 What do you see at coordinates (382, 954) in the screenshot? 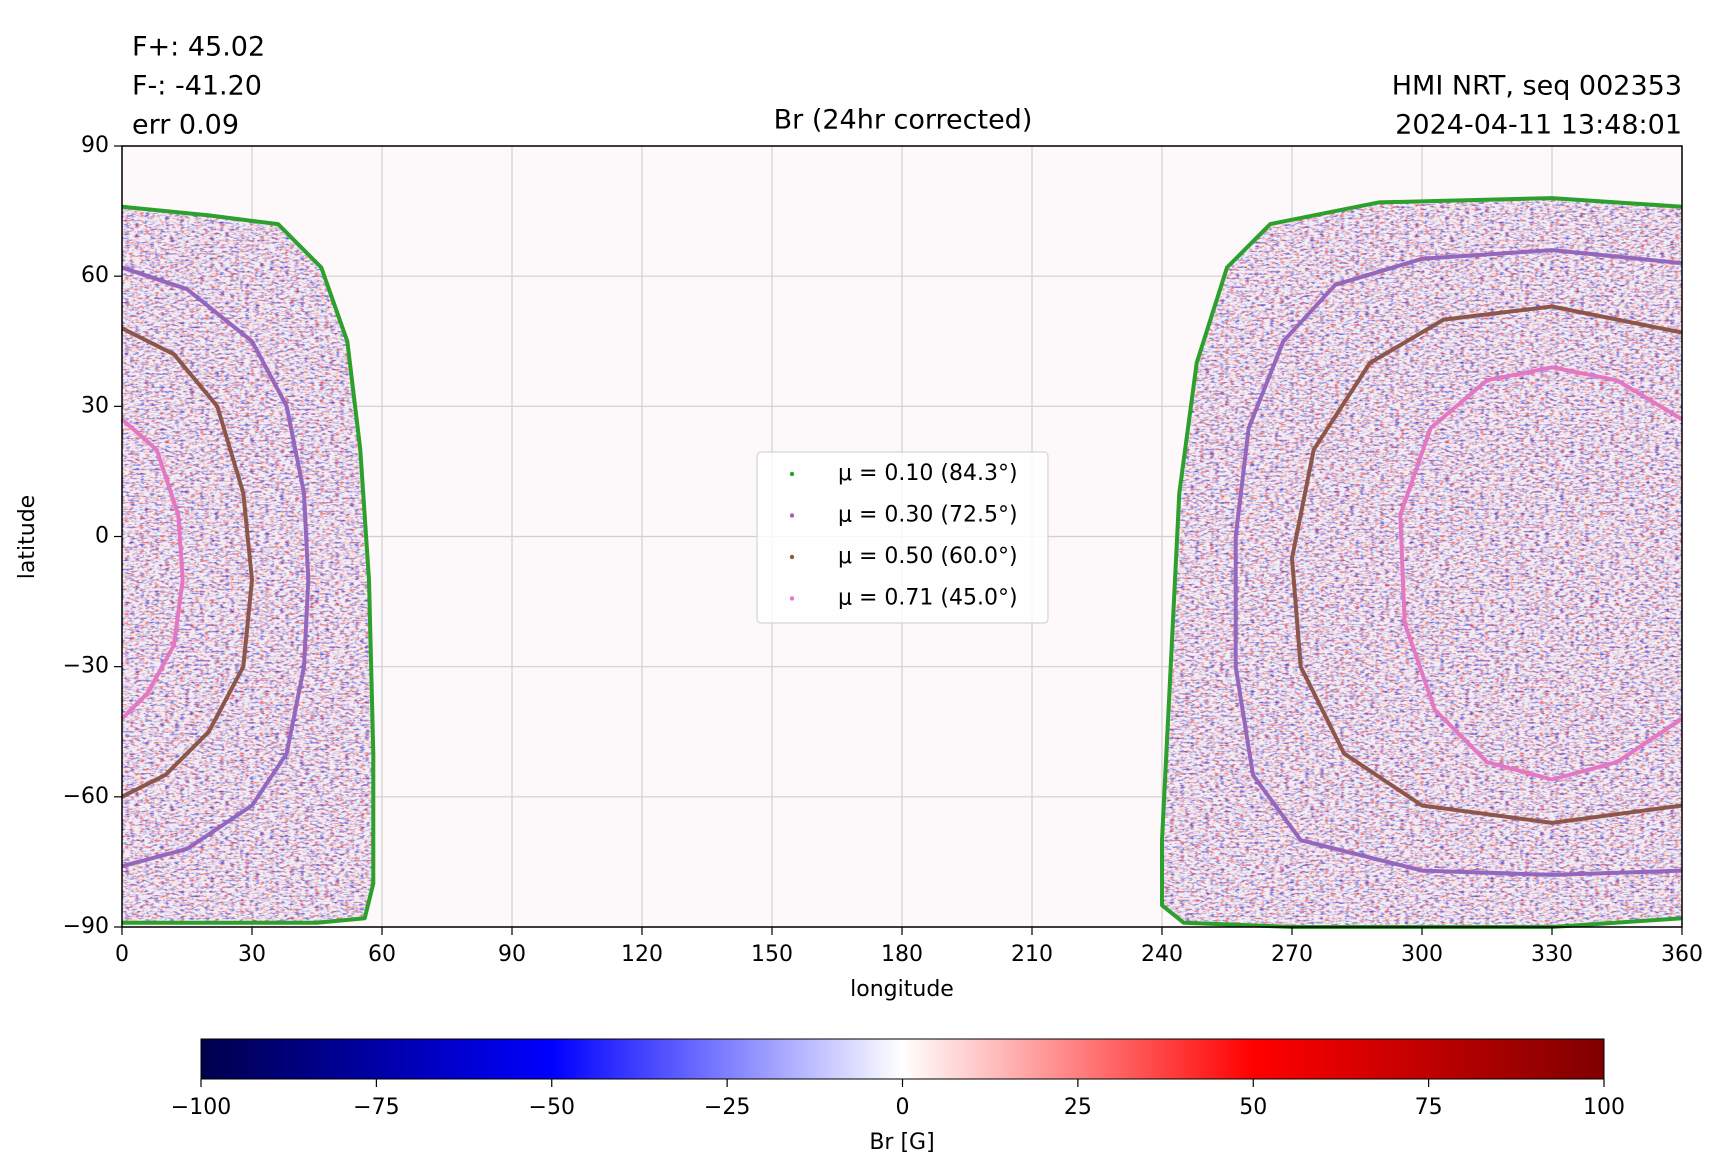
I see `x-tick-label: 60` at bounding box center [382, 954].